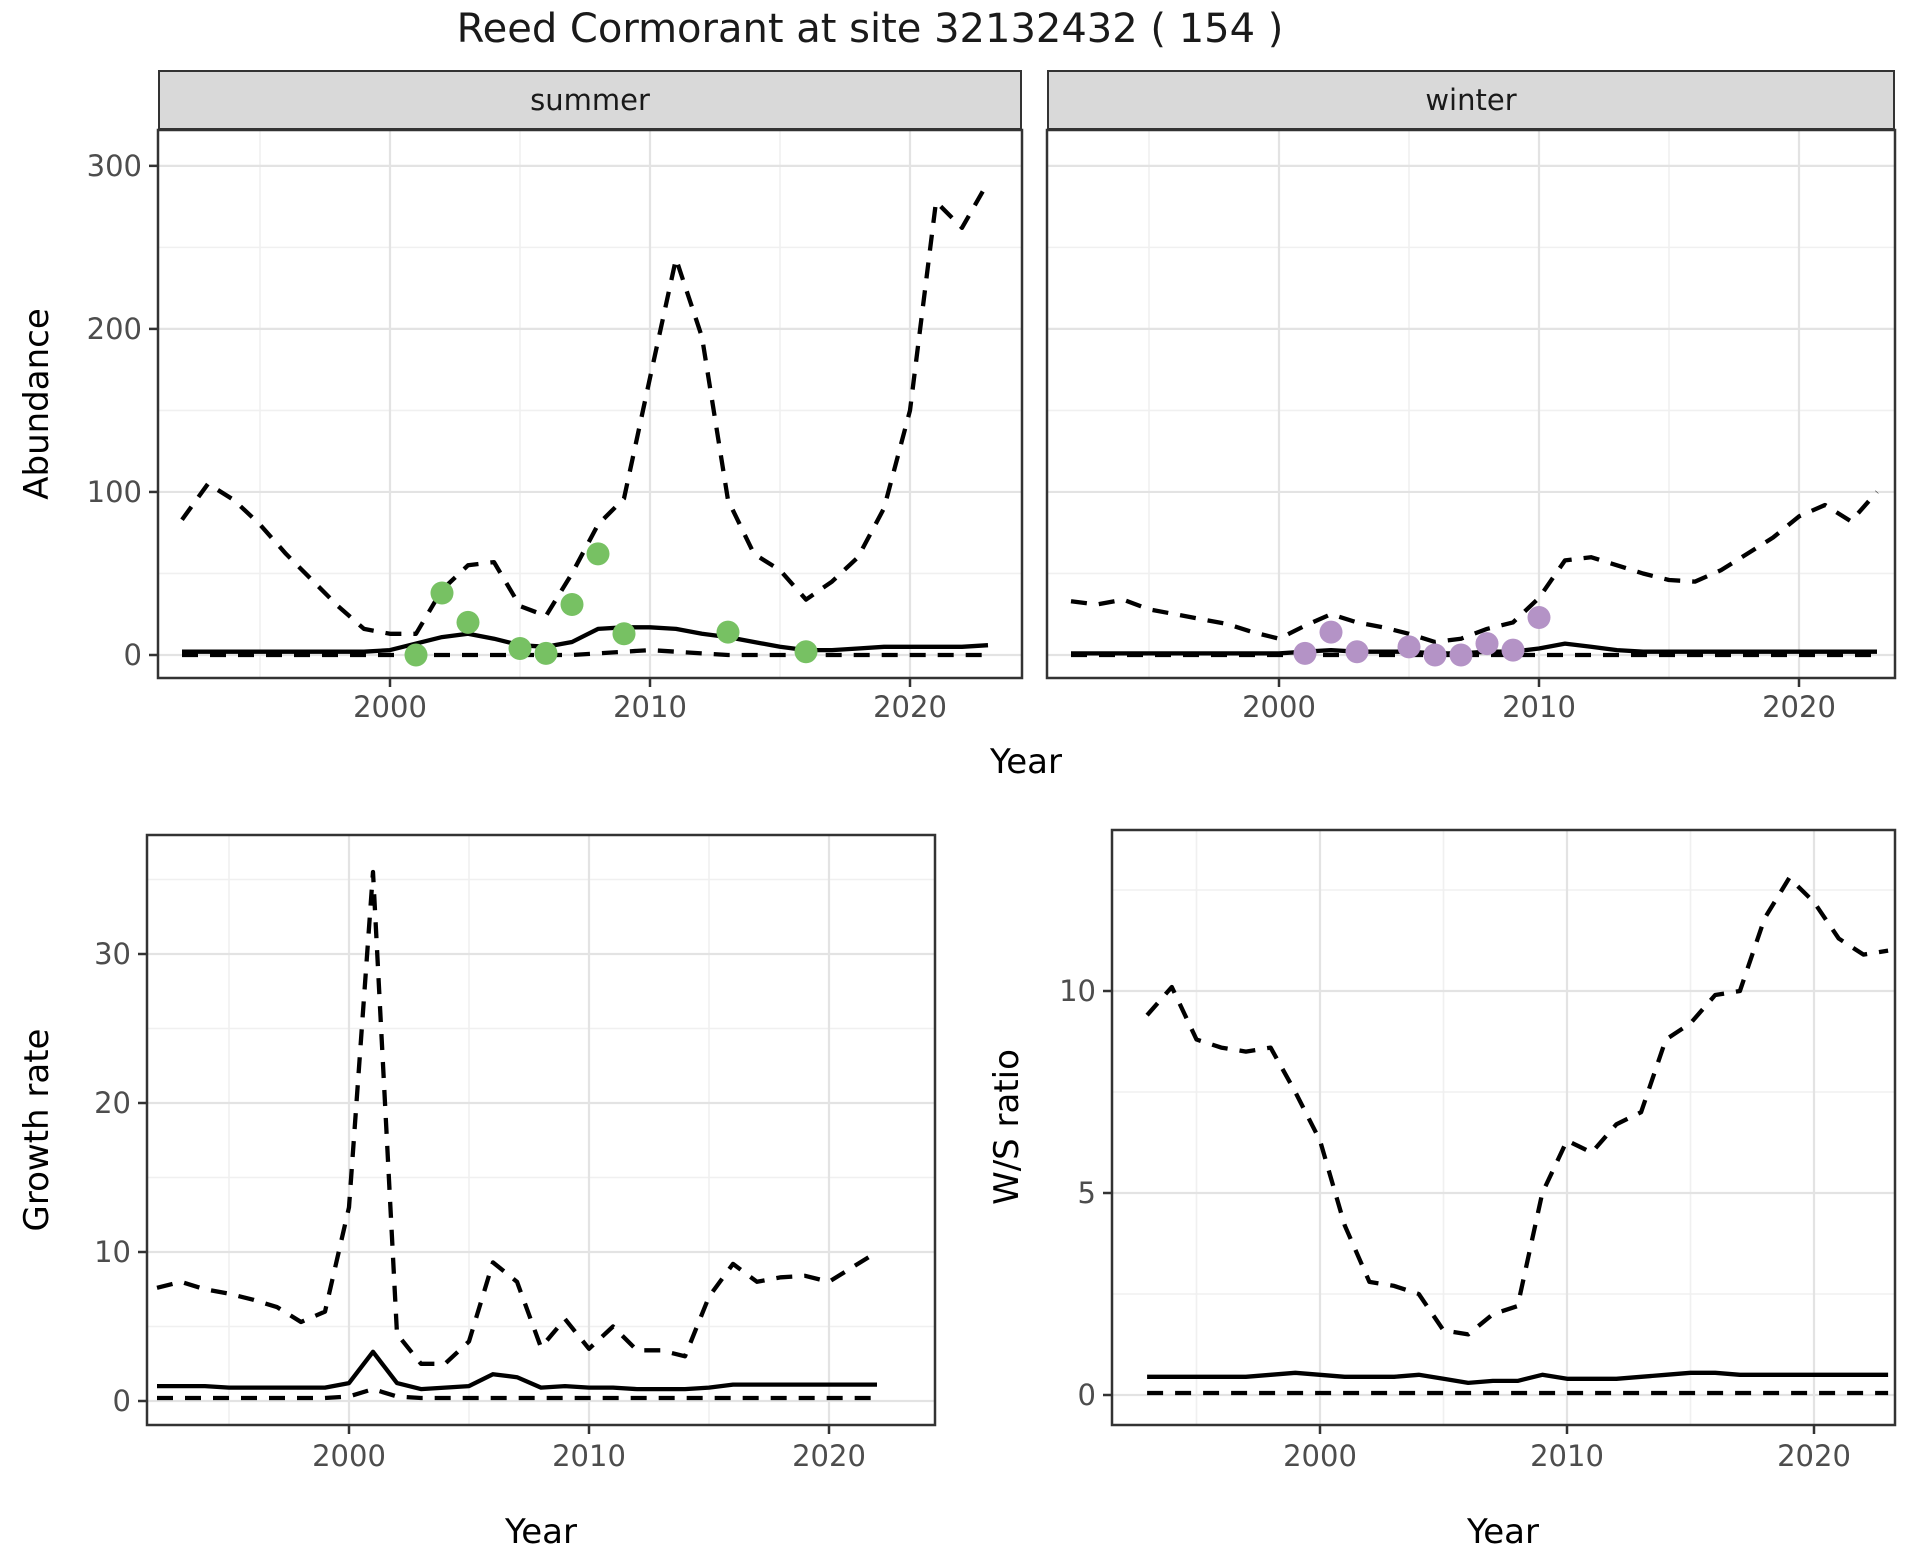 The height and width of the screenshot is (1560, 1920). I want to click on year-axis-title-top: Year, so click(1026, 762).